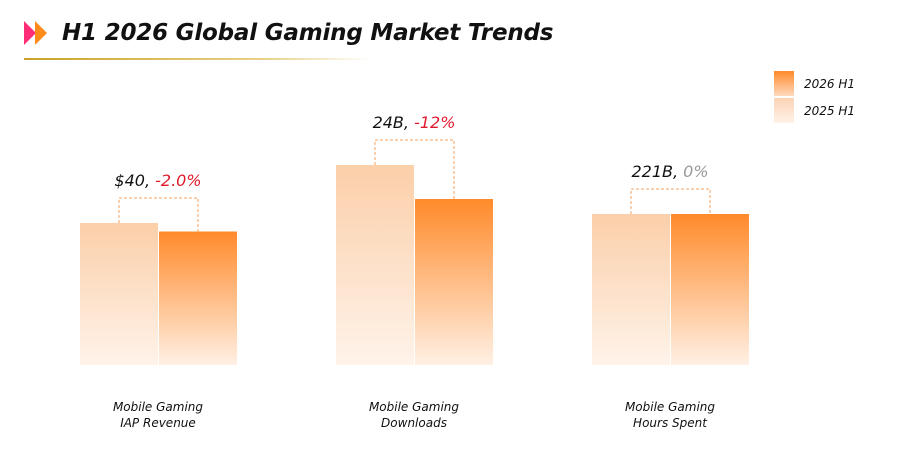 The height and width of the screenshot is (473, 898). I want to click on bar-group-1: $40, -2.0% Mobile Gaming IAP Revenue, so click(158, 300).